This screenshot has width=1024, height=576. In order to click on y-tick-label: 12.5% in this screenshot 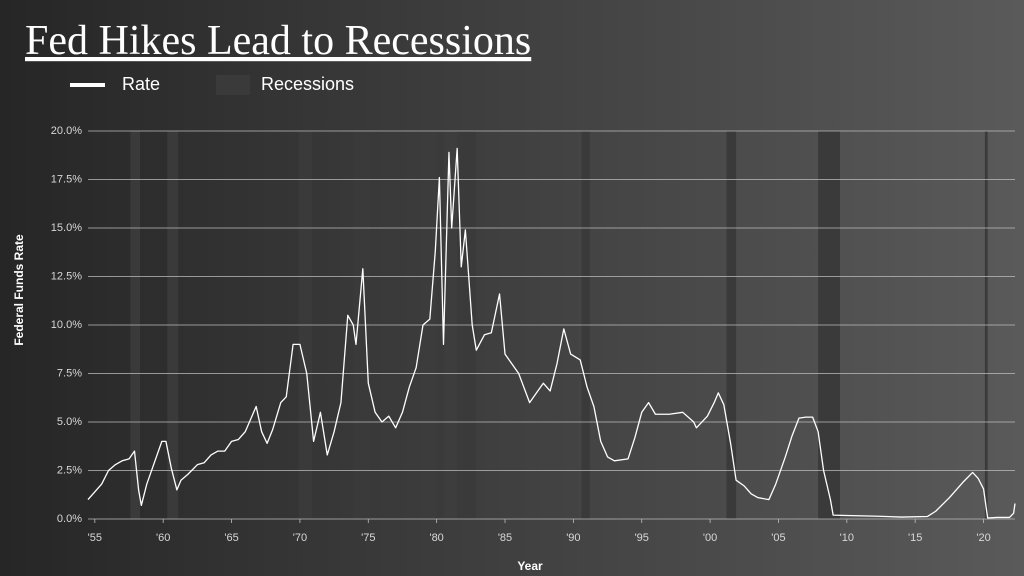, I will do `click(66, 276)`.